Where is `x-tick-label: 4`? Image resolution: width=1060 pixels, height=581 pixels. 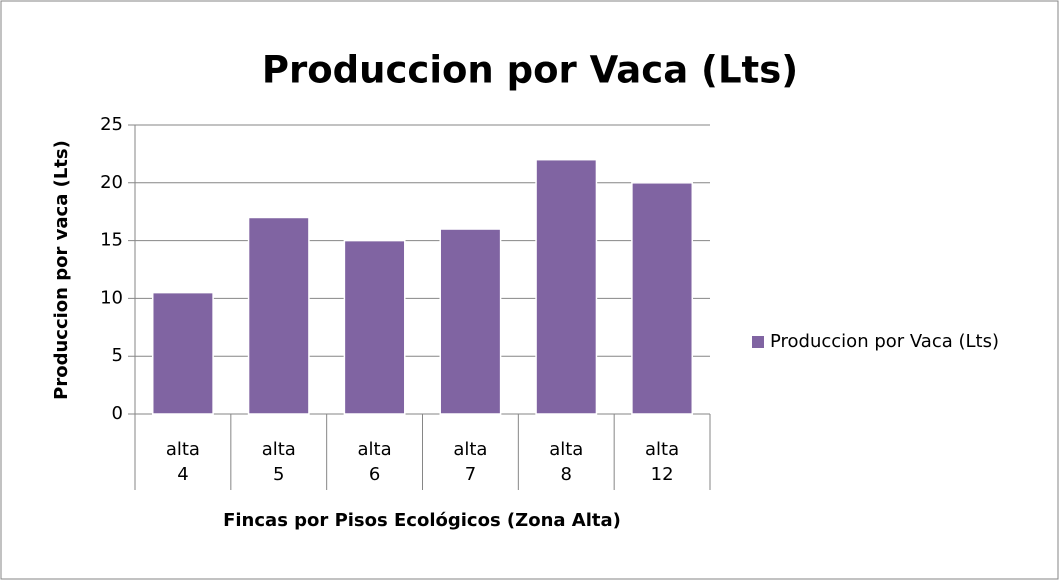
x-tick-label: 4 is located at coordinates (182, 474).